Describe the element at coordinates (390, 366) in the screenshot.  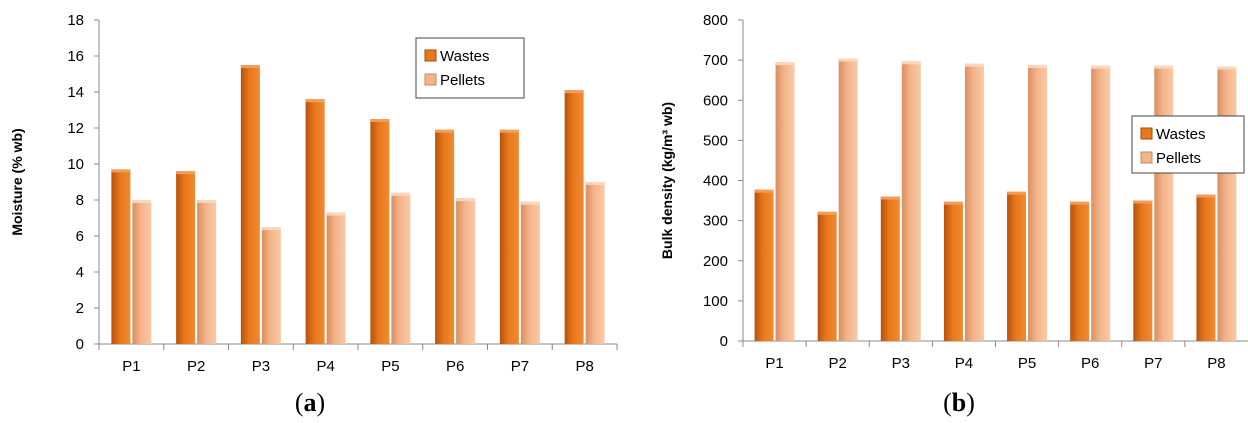
I see `x-tick-label: P5` at that location.